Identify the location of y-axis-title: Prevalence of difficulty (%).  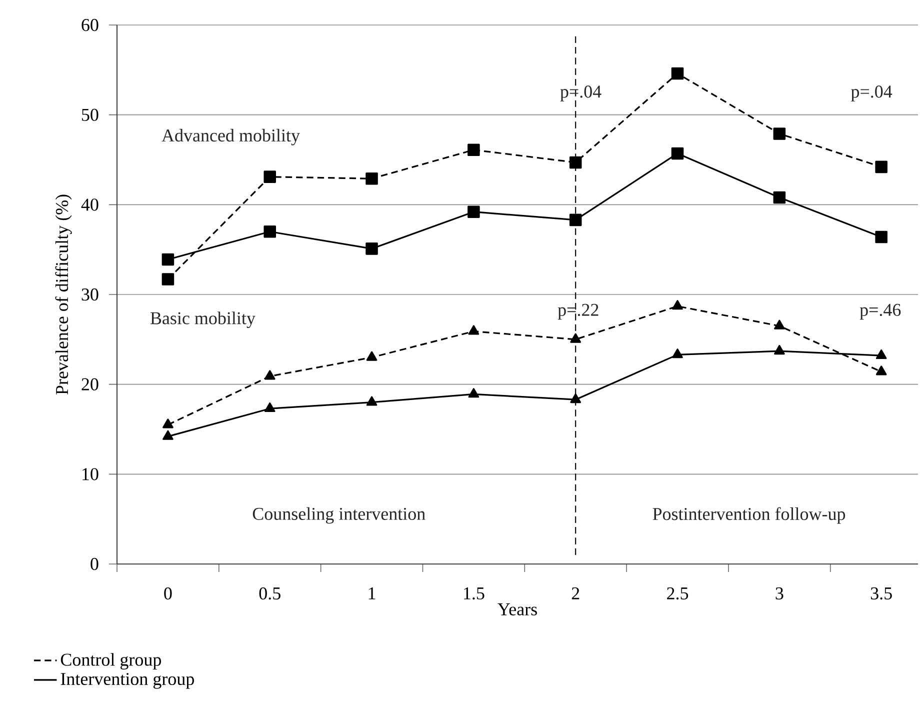
(63, 294).